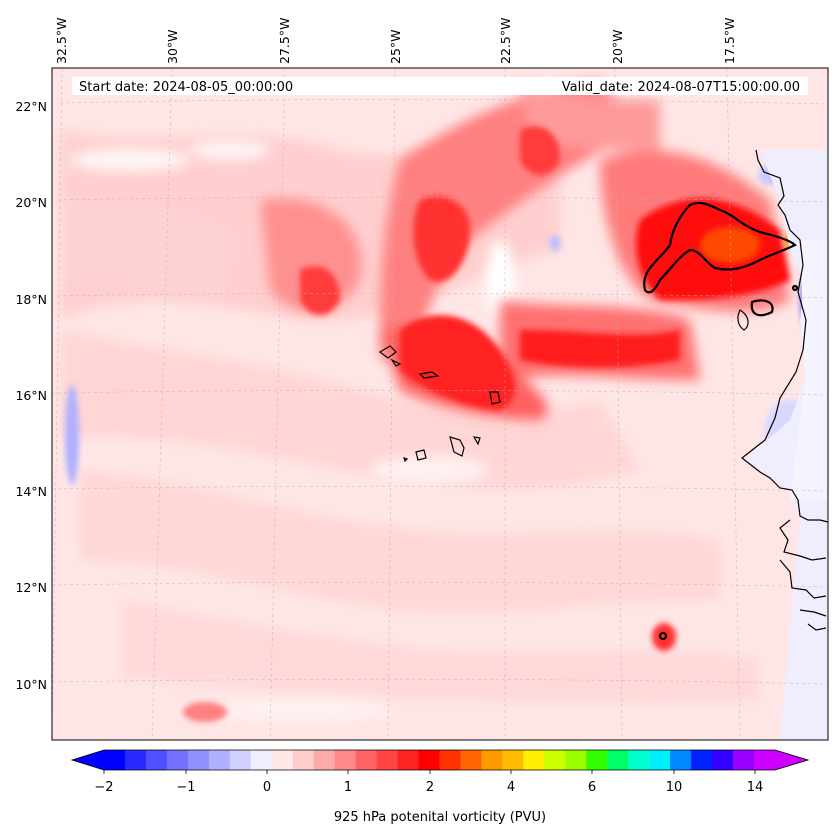 Image resolution: width=837 pixels, height=836 pixels. I want to click on colorbar-cells, so click(440, 760).